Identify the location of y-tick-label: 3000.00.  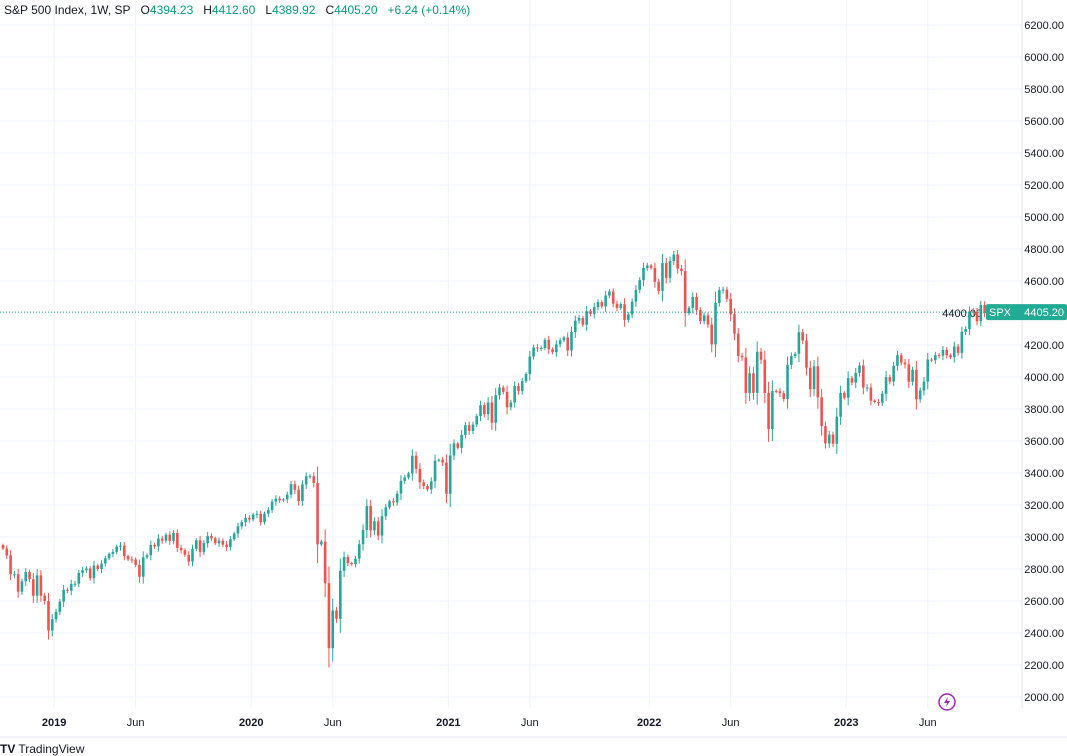
(1044, 538).